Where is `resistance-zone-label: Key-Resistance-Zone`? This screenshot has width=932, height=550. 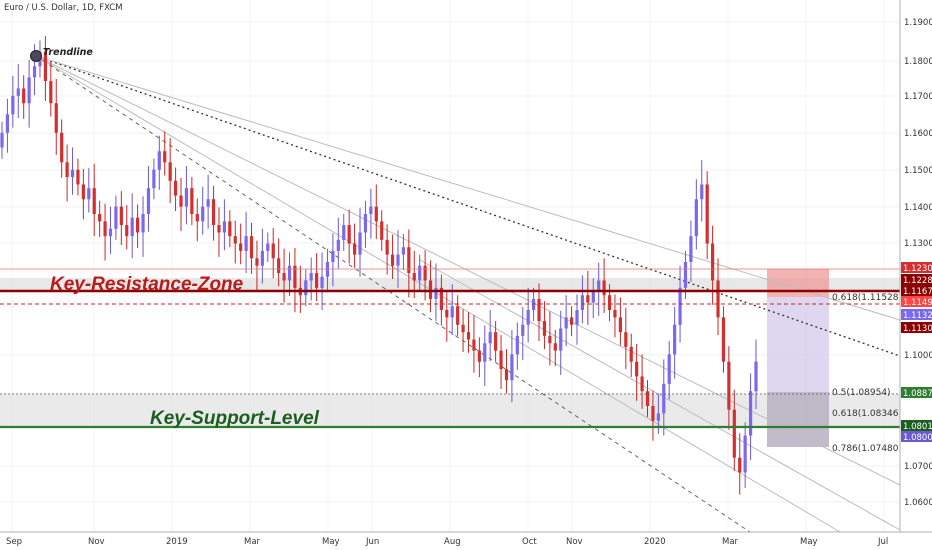
resistance-zone-label: Key-Resistance-Zone is located at coordinates (147, 284).